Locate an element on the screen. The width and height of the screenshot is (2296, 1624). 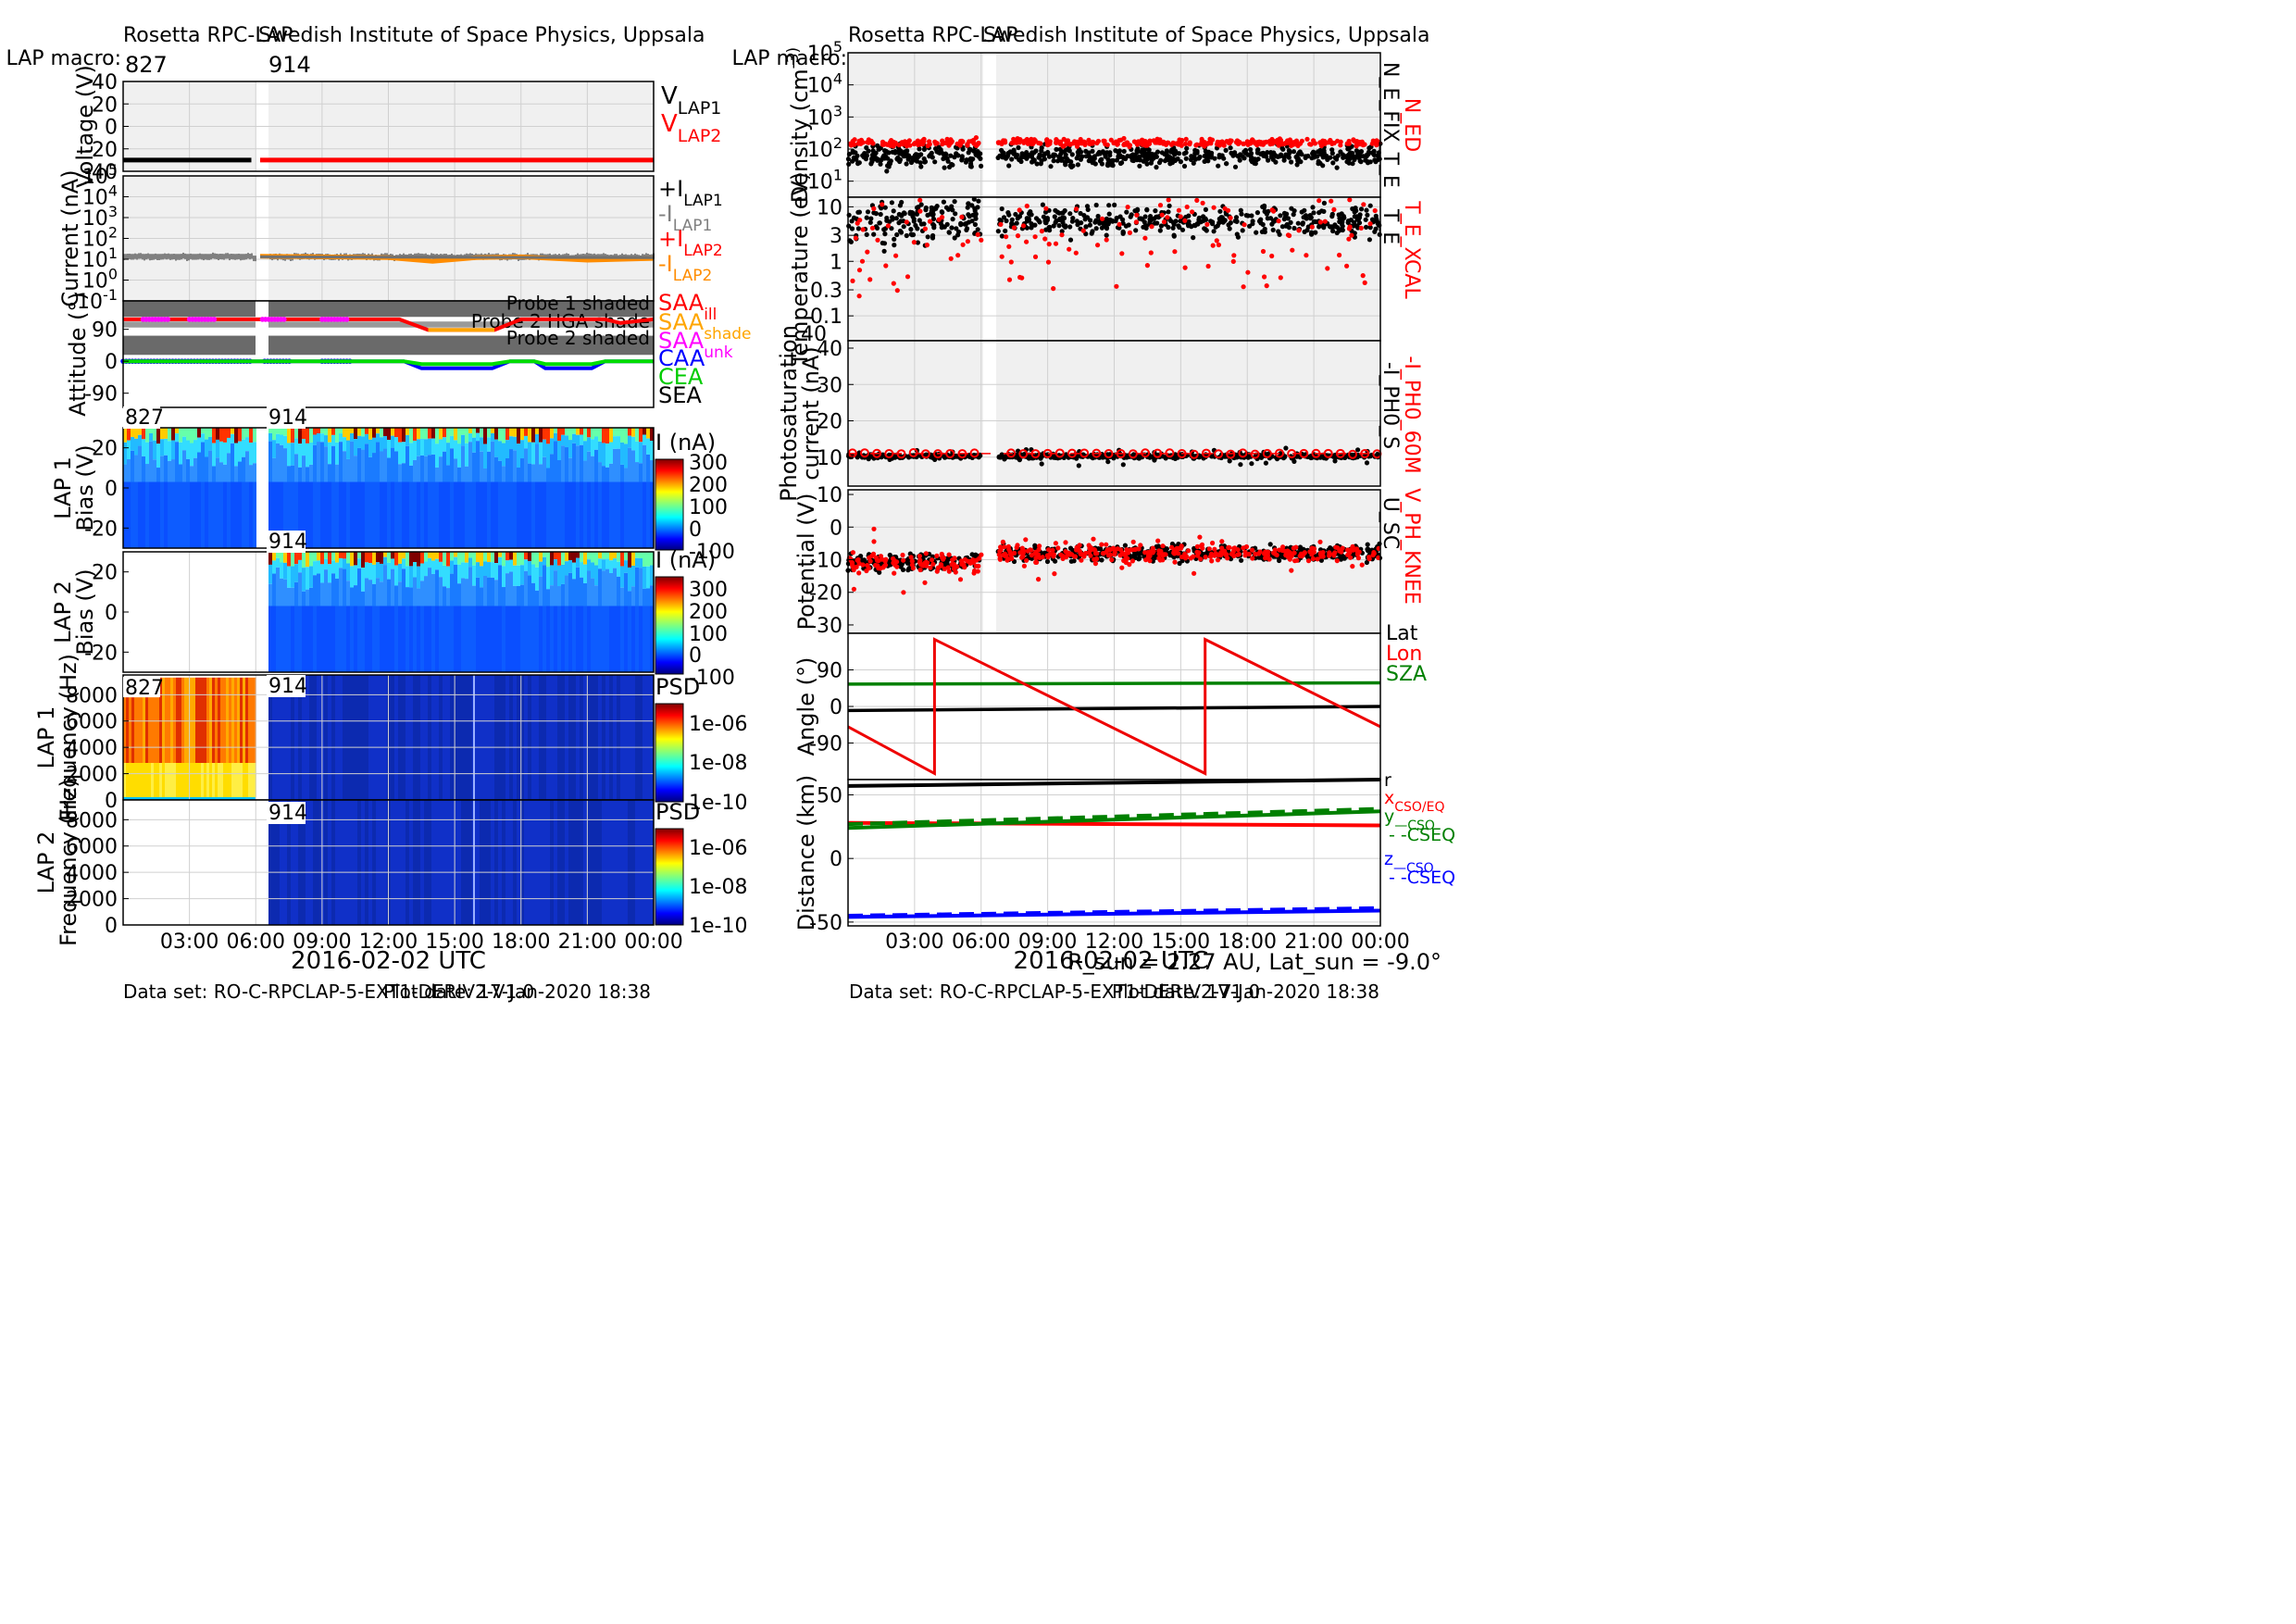
series-saa is located at coordinates (389, 324).